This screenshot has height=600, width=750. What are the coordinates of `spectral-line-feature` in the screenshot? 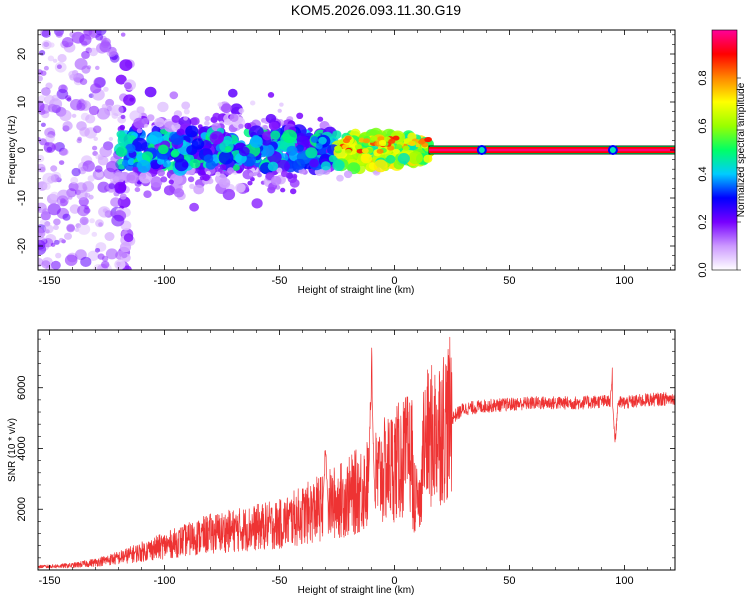 It's located at (551, 150).